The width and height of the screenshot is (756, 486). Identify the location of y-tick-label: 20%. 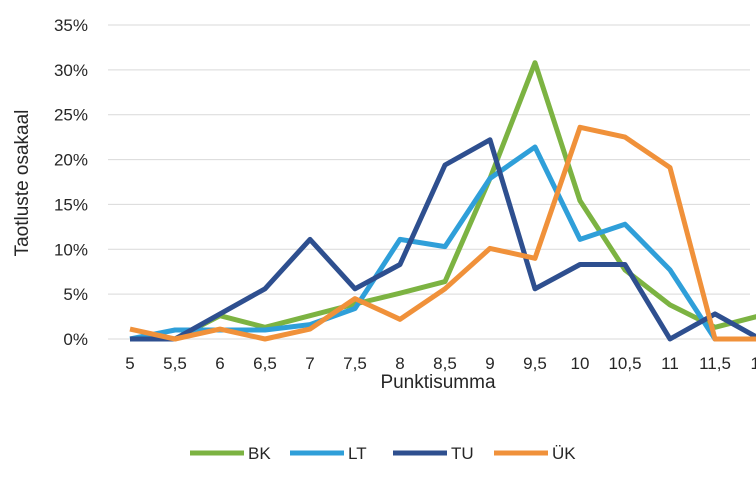
(71, 160).